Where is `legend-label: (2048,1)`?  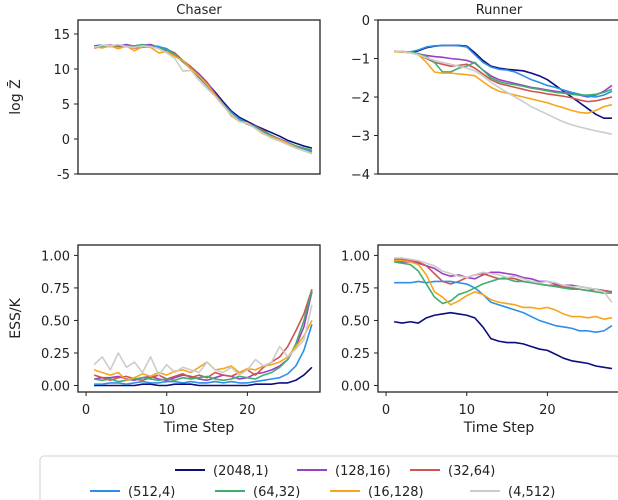
legend-label: (2048,1) is located at coordinates (241, 471).